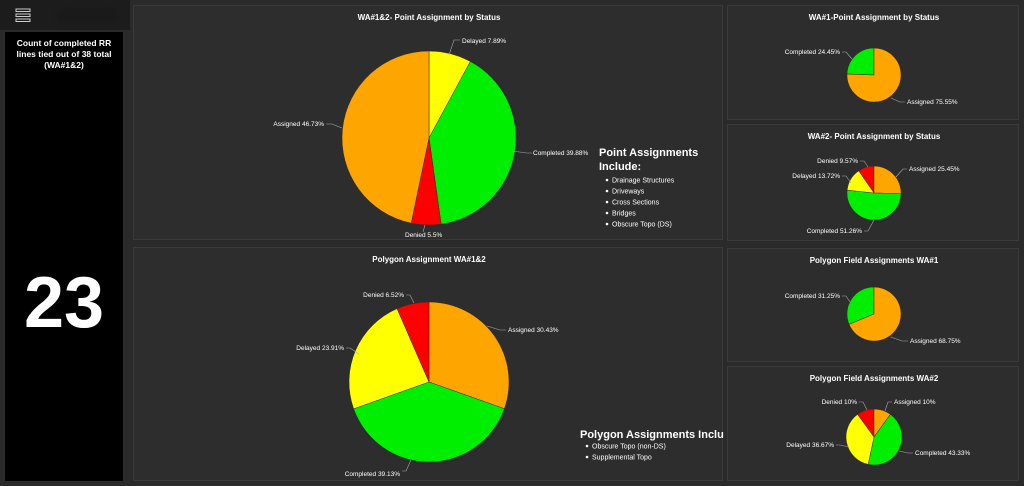  I want to click on legend-title: Polygon Assignments Include:, so click(652, 435).